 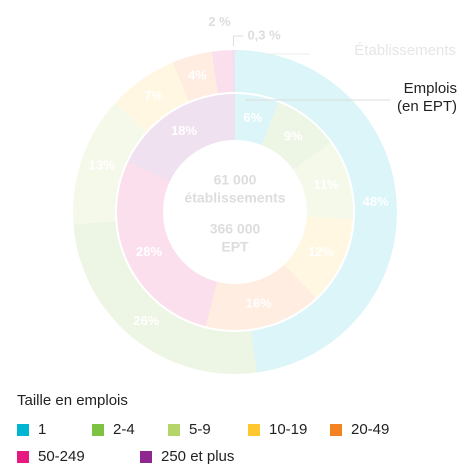 What do you see at coordinates (252, 117) in the screenshot?
I see `value-label: 6%` at bounding box center [252, 117].